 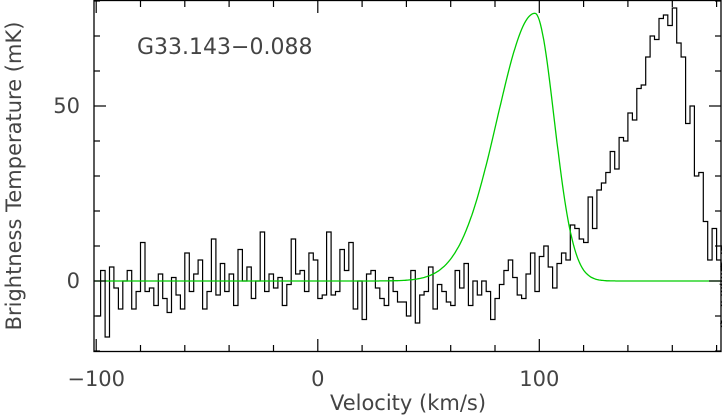 I want to click on x-tick-label: 0, so click(x=317, y=379).